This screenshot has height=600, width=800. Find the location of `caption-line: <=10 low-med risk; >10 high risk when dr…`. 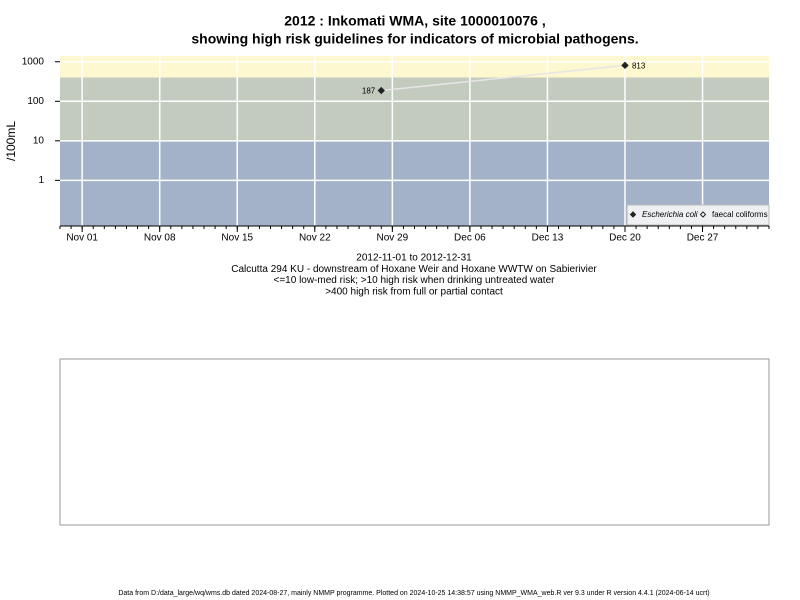

caption-line: <=10 low-med risk; >10 high risk when dr… is located at coordinates (415, 280).